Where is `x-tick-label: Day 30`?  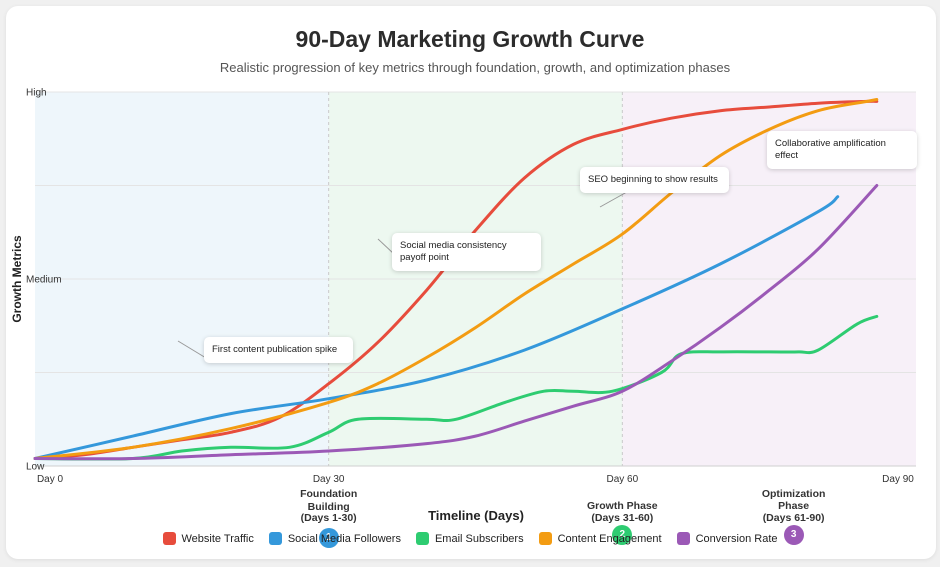
x-tick-label: Day 30 is located at coordinates (329, 479).